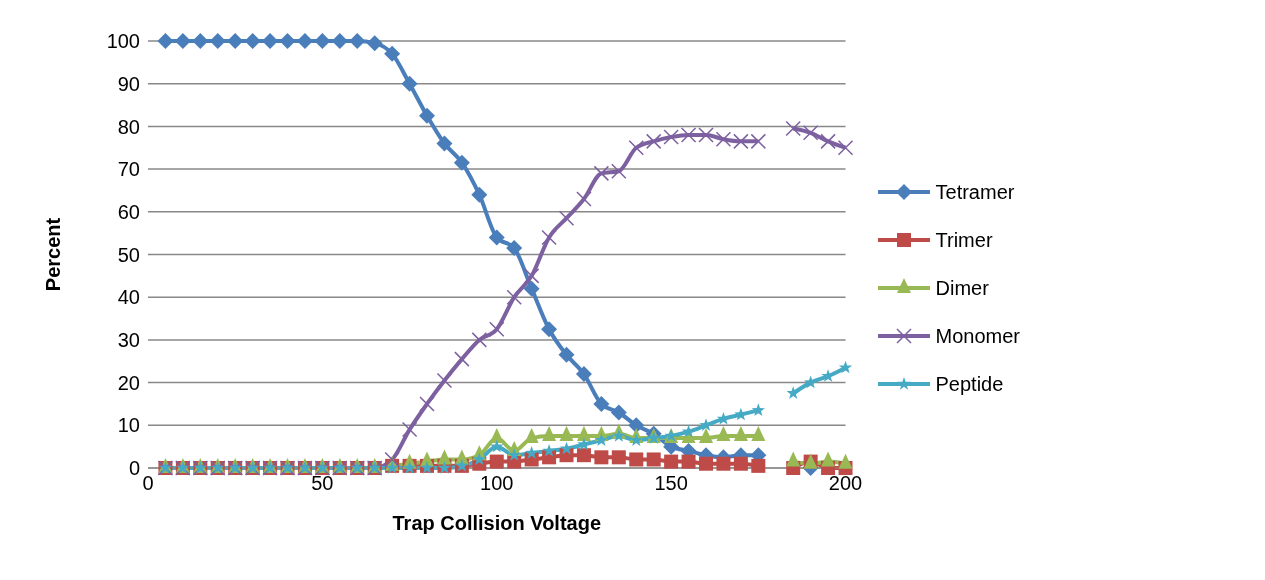 This screenshot has height=580, width=1265. I want to click on y-tick-label: 10, so click(128, 425).